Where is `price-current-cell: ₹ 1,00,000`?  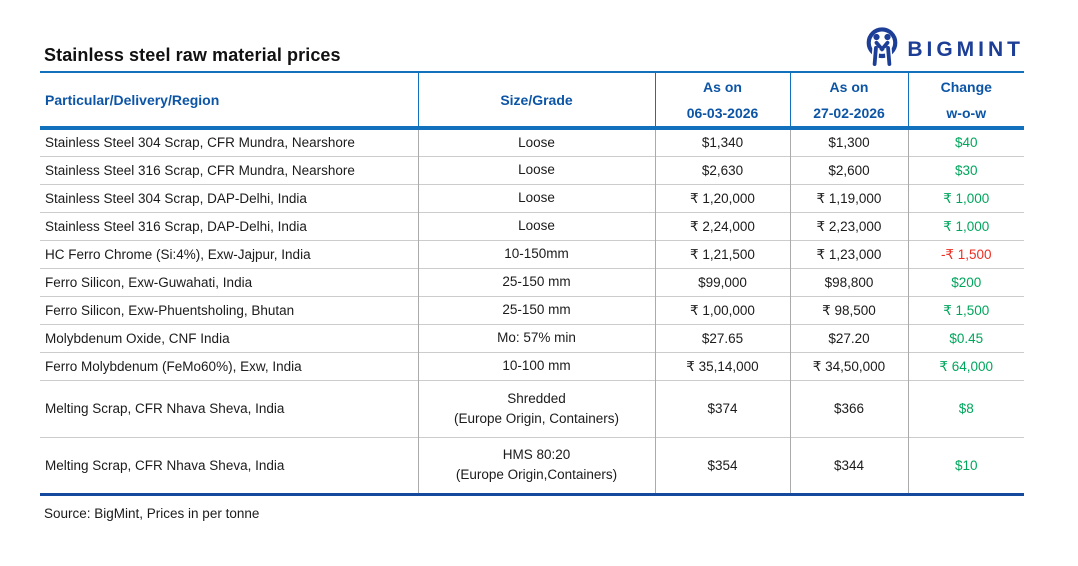 price-current-cell: ₹ 1,00,000 is located at coordinates (722, 309).